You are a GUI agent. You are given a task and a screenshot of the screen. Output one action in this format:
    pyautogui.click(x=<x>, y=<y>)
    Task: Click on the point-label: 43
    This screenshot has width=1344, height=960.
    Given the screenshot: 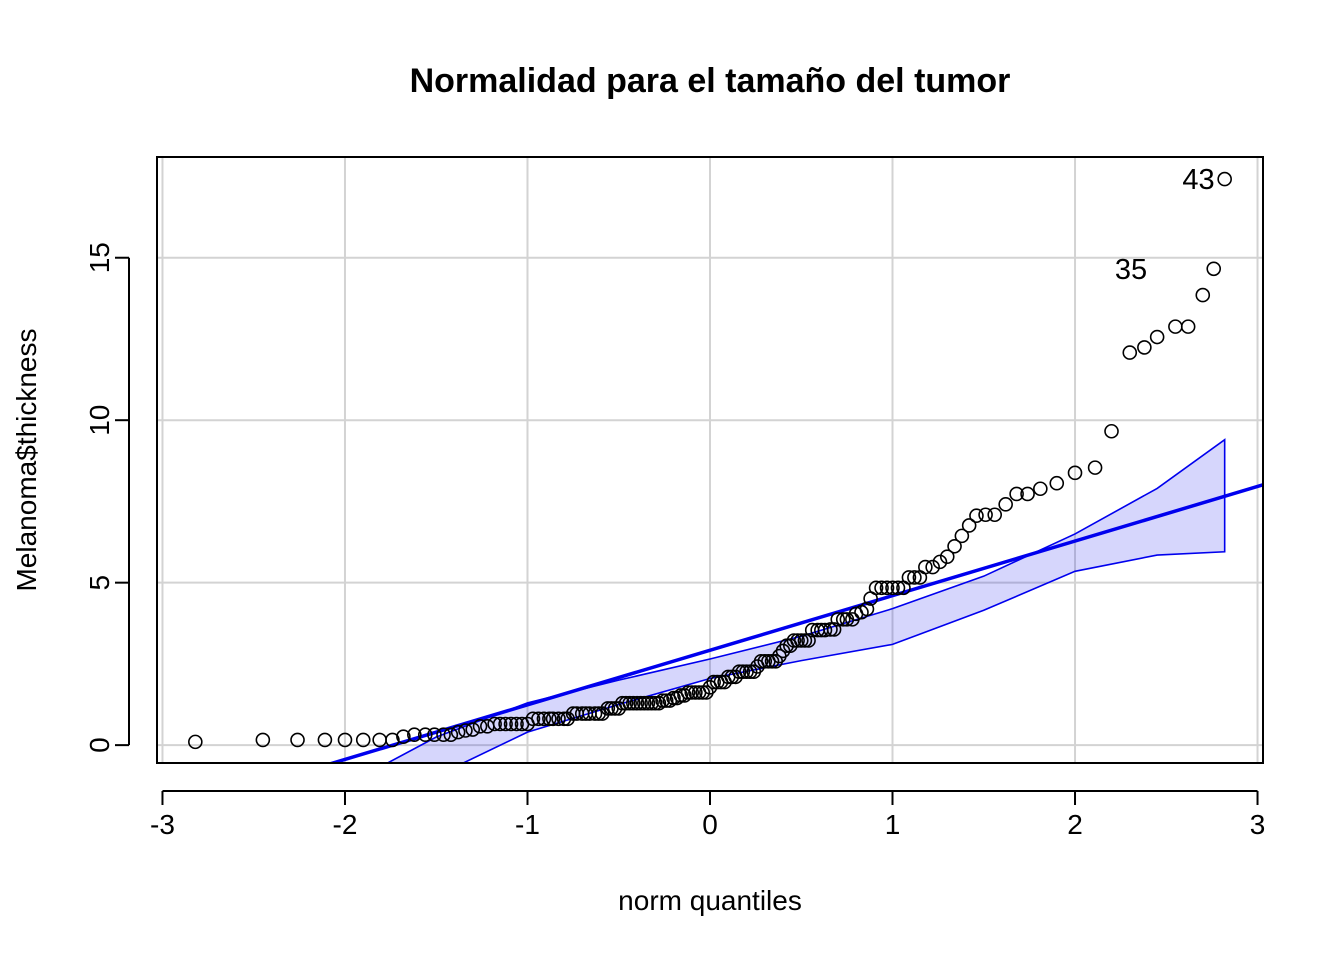 What is the action you would take?
    pyautogui.click(x=1198, y=180)
    